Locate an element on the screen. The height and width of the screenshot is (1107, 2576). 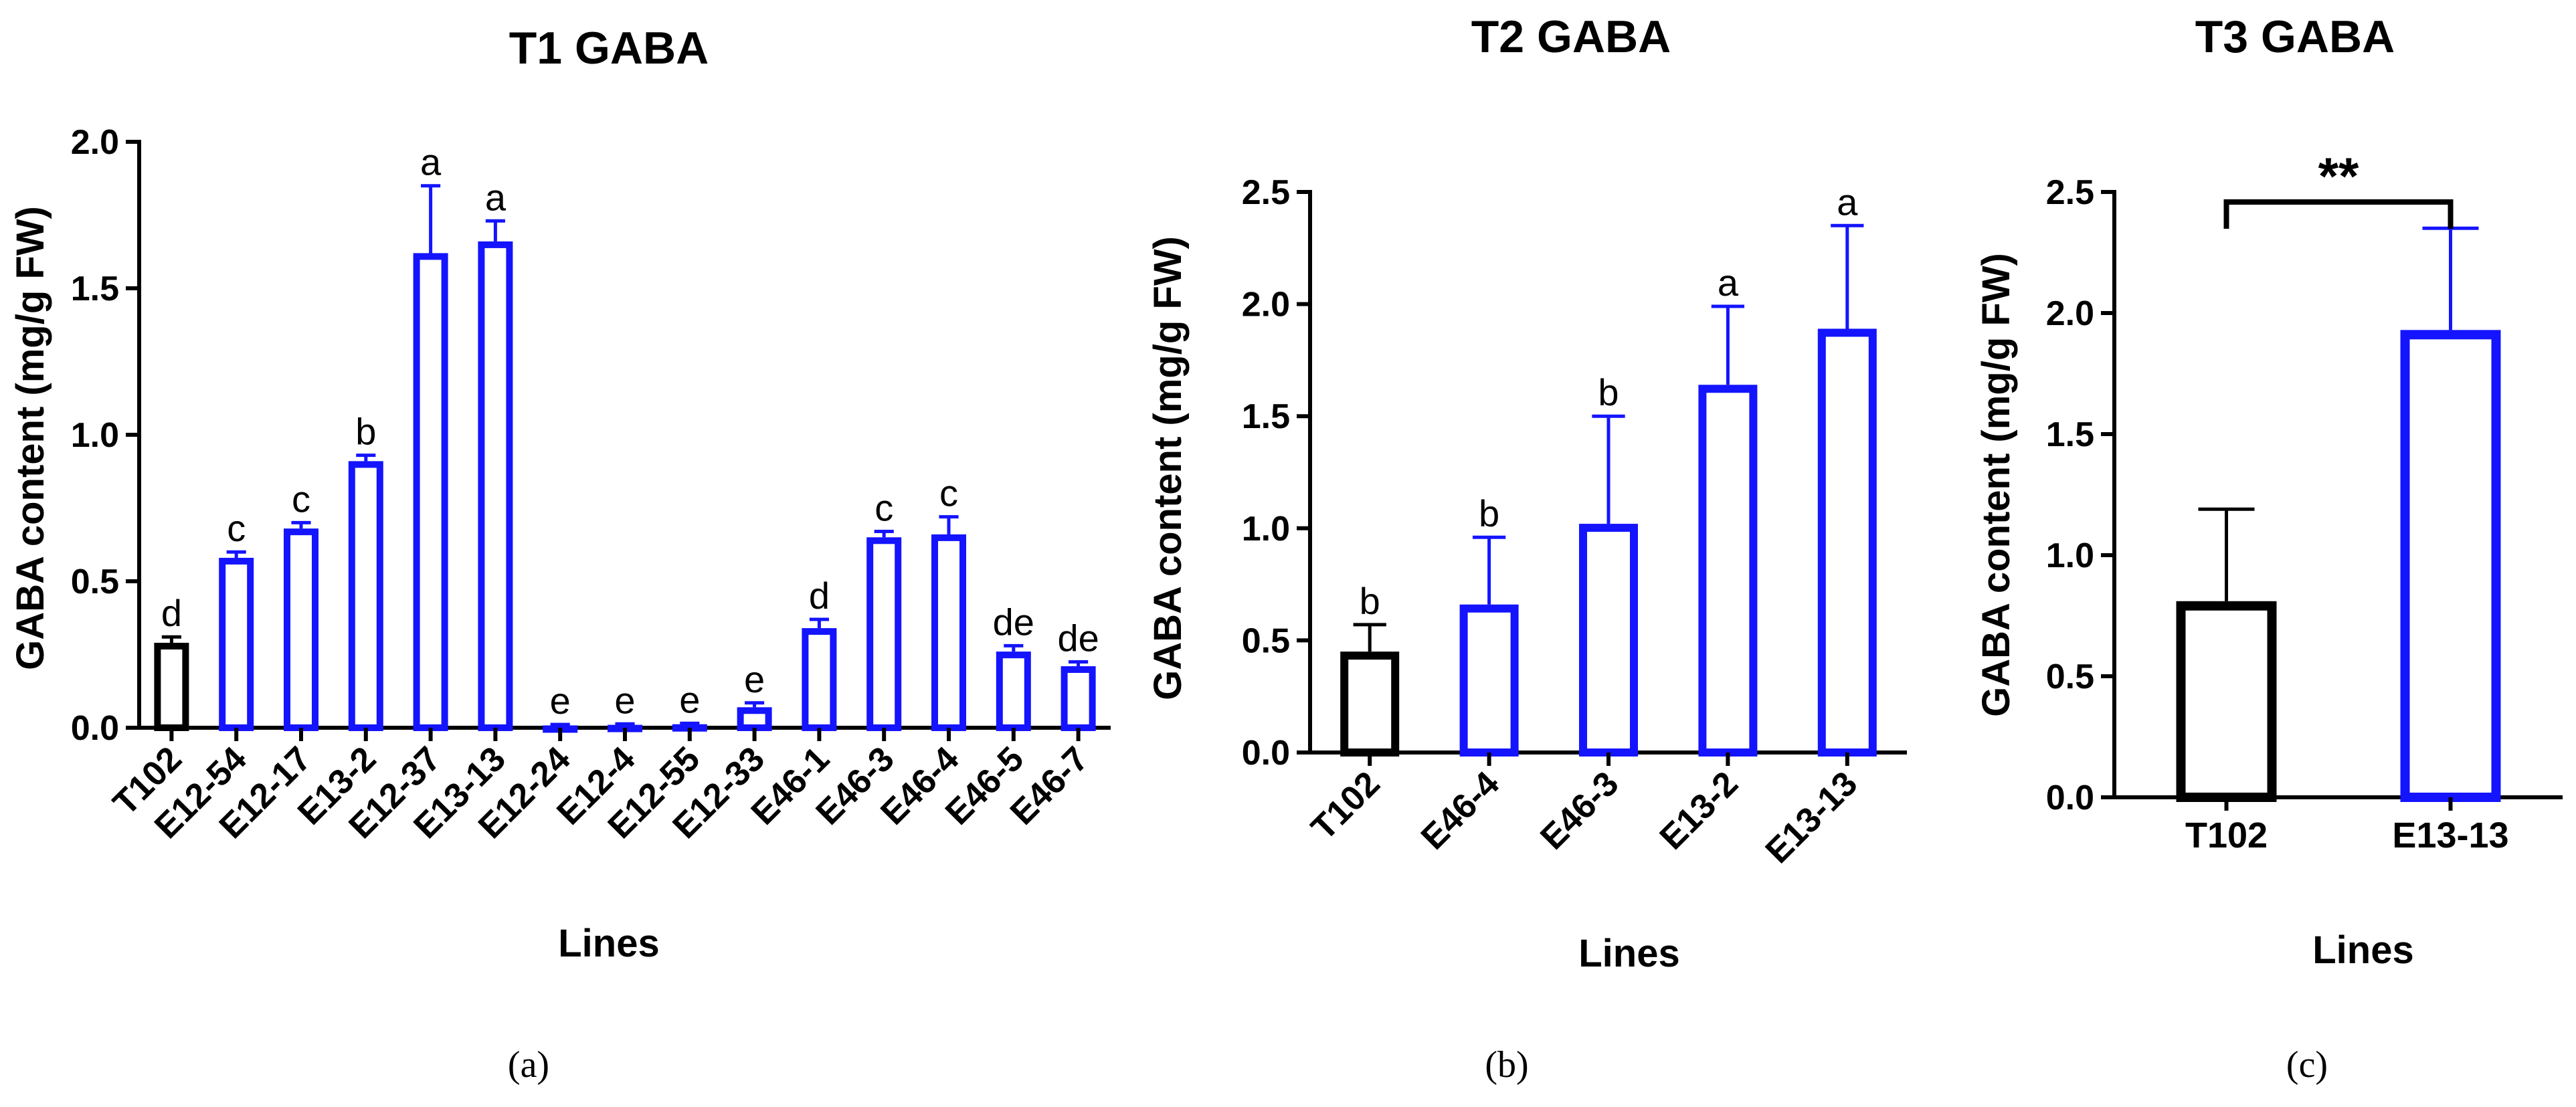
panel-b-caption: (b) is located at coordinates (1506, 1065).